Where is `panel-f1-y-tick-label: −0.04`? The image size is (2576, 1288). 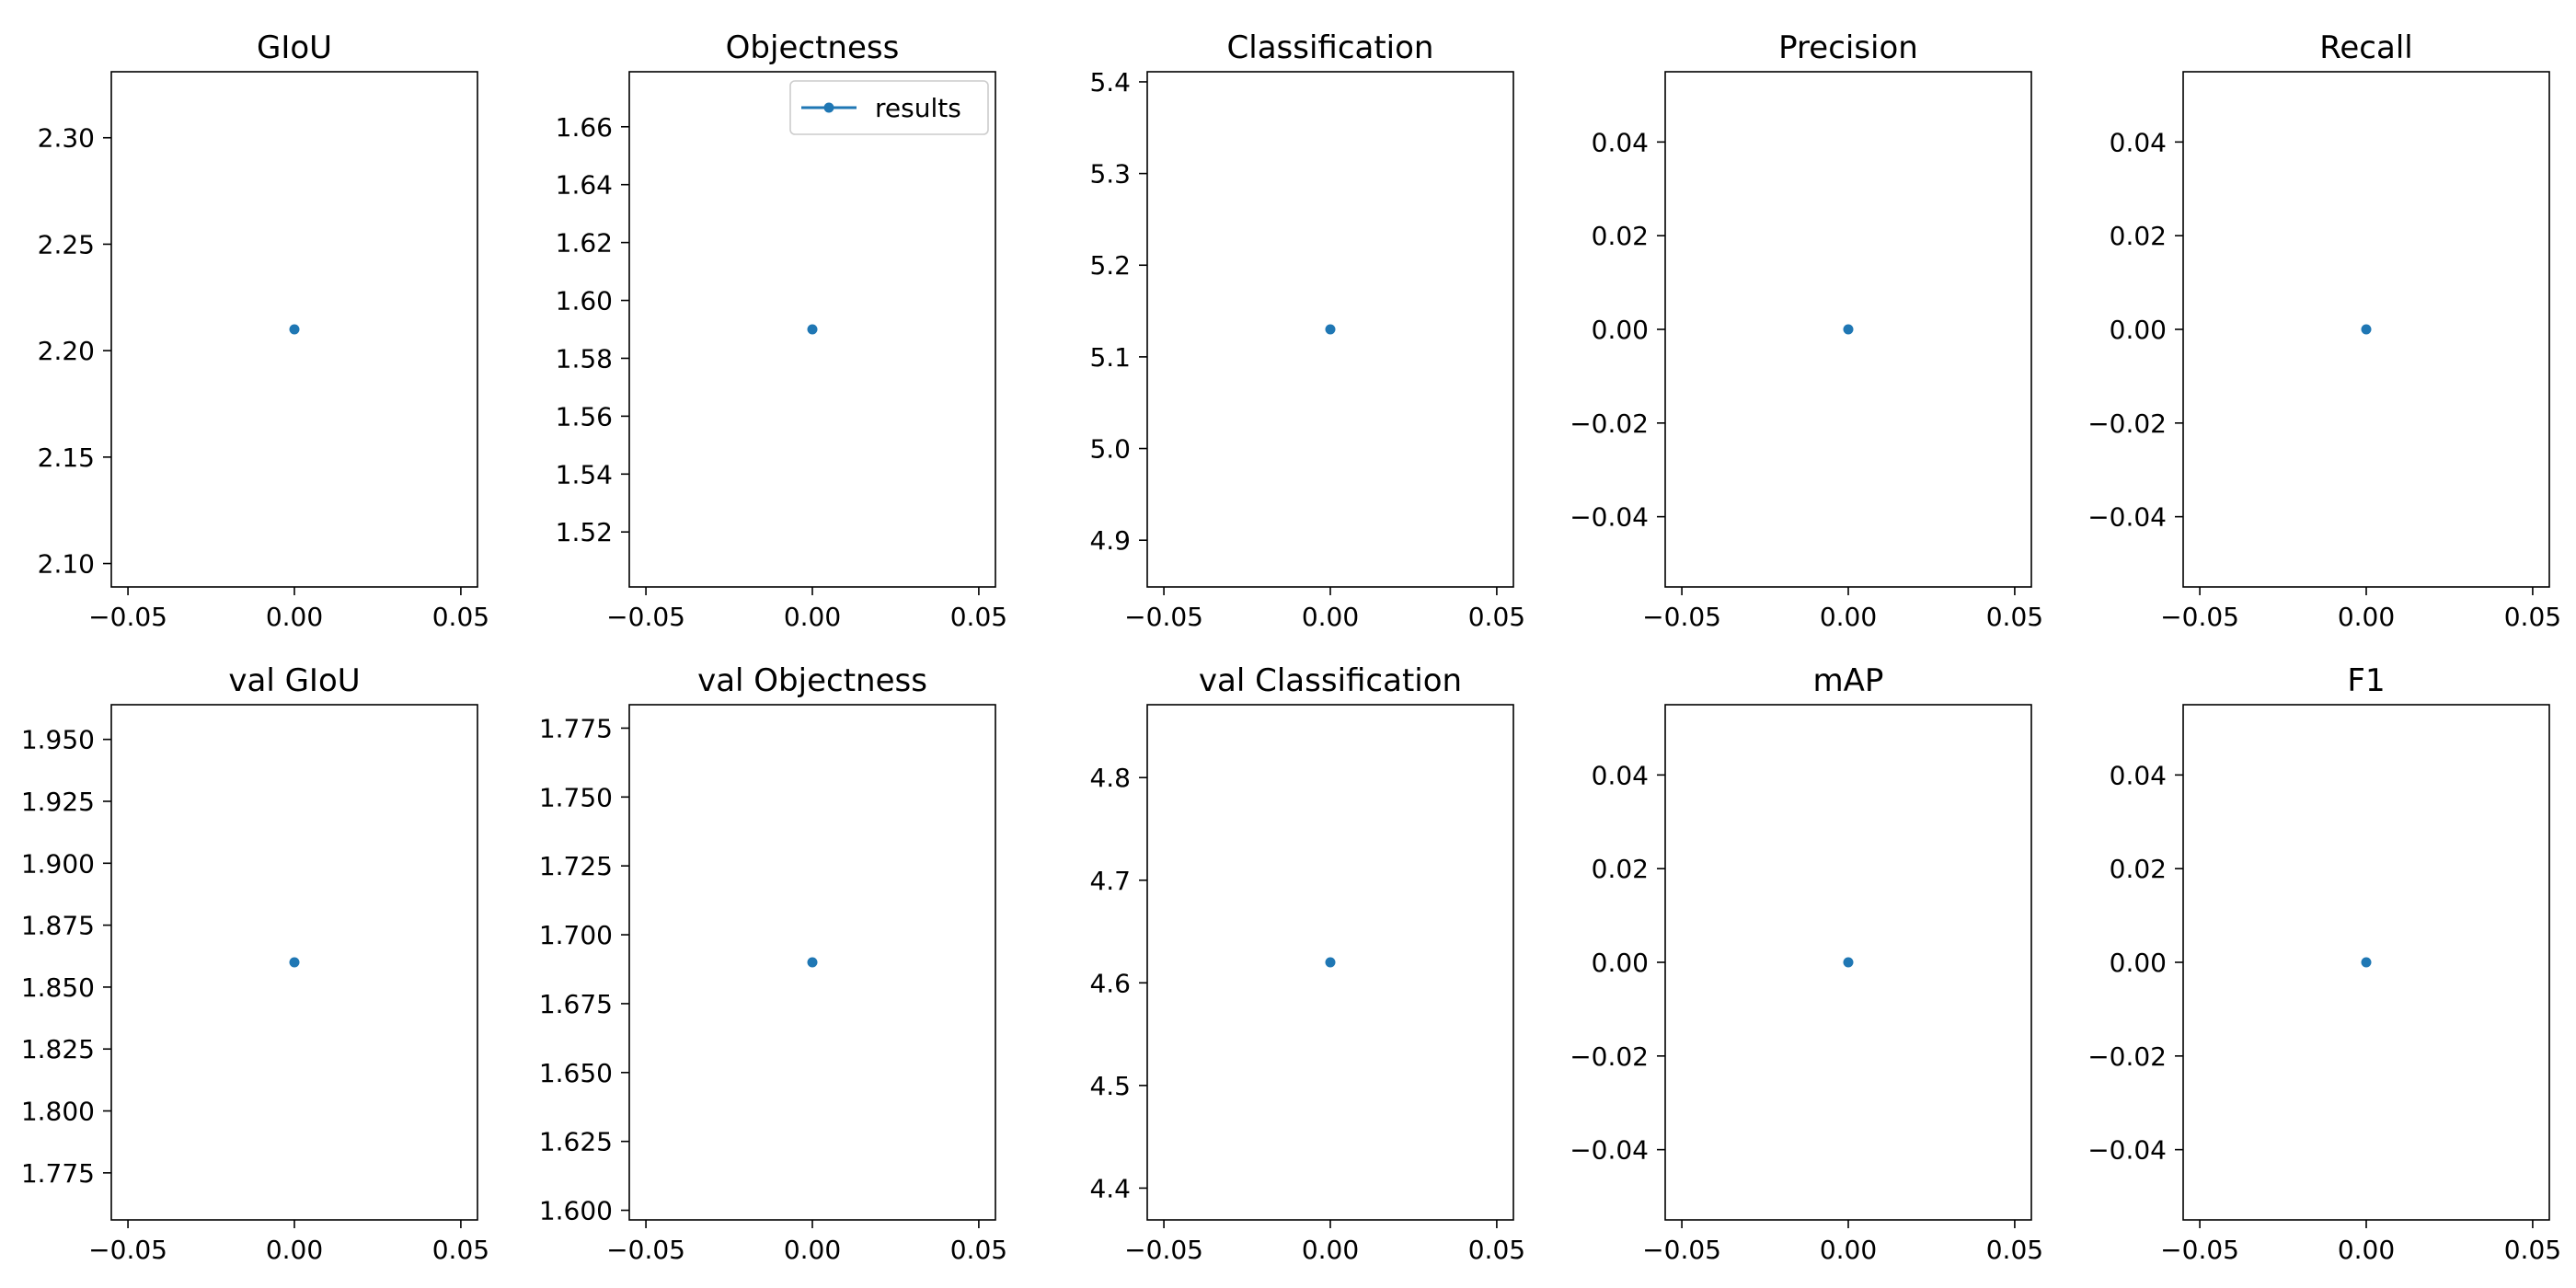 panel-f1-y-tick-label: −0.04 is located at coordinates (2127, 1150).